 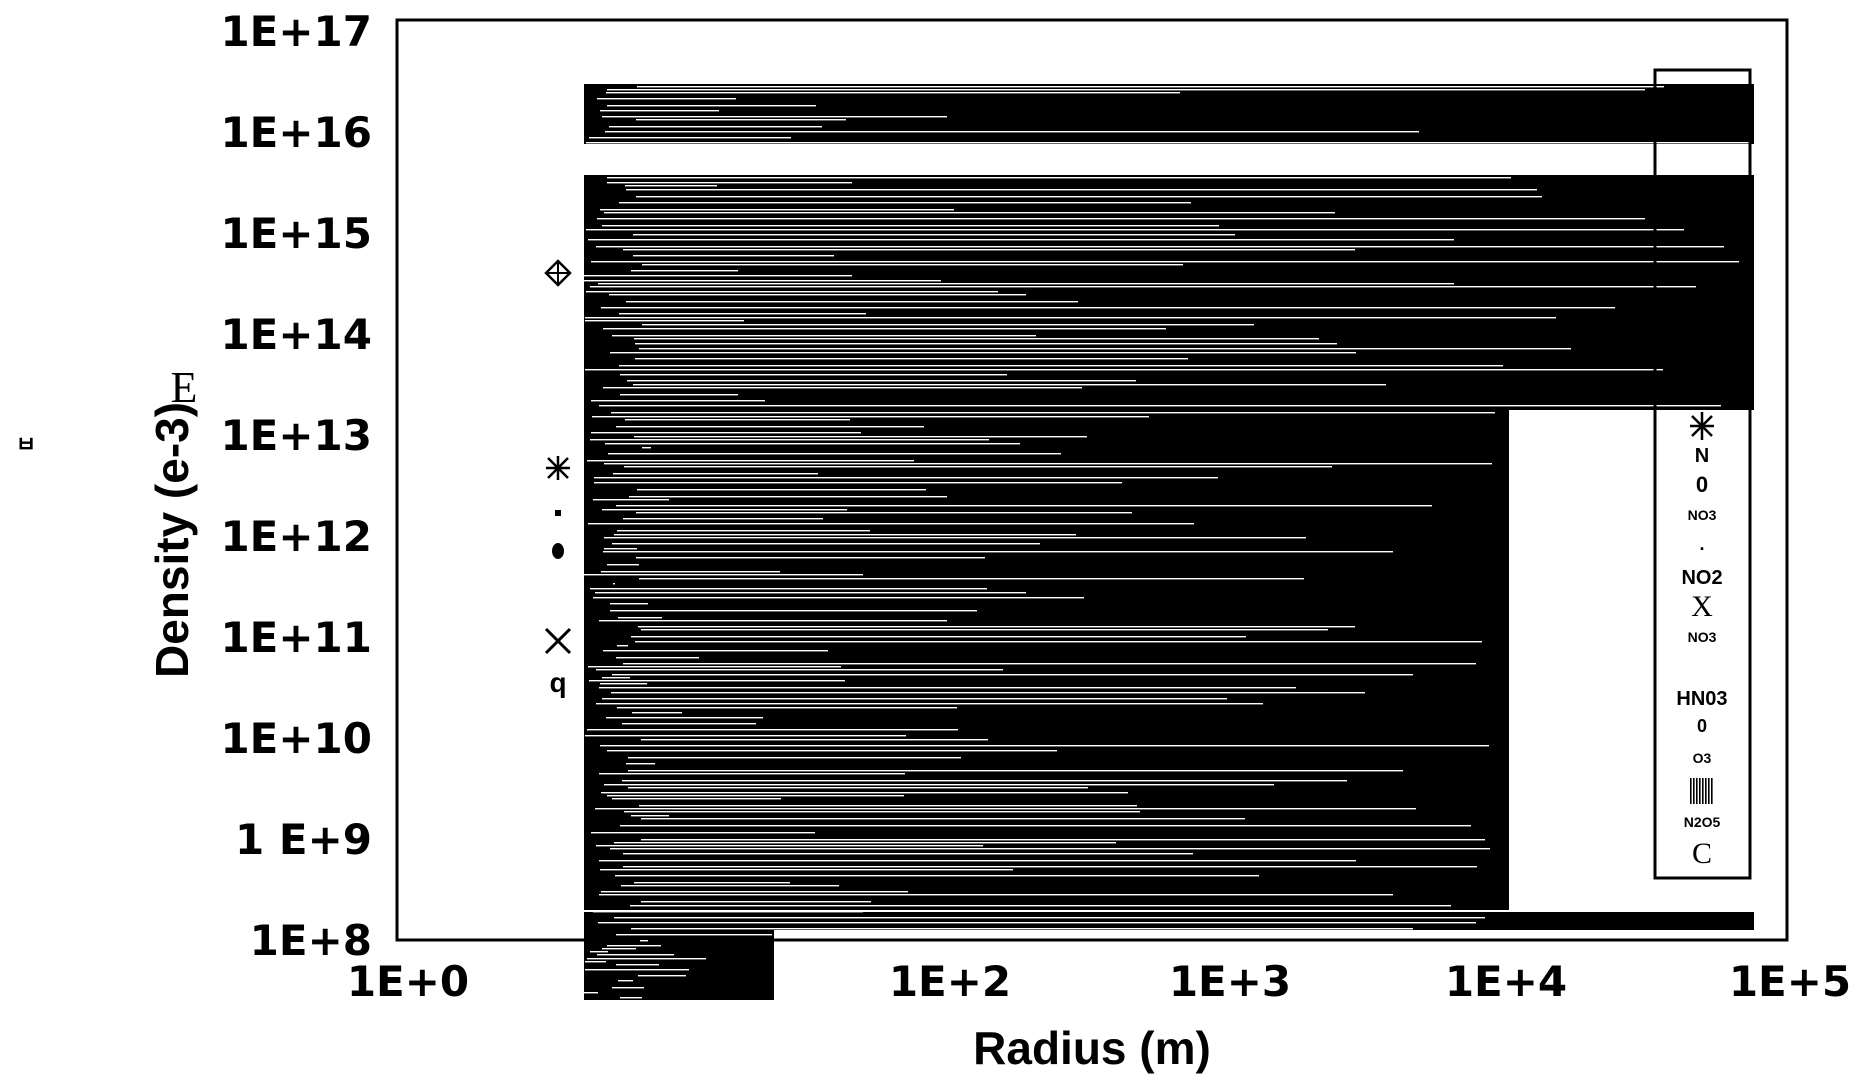 What do you see at coordinates (1702, 456) in the screenshot?
I see `legend-label: N` at bounding box center [1702, 456].